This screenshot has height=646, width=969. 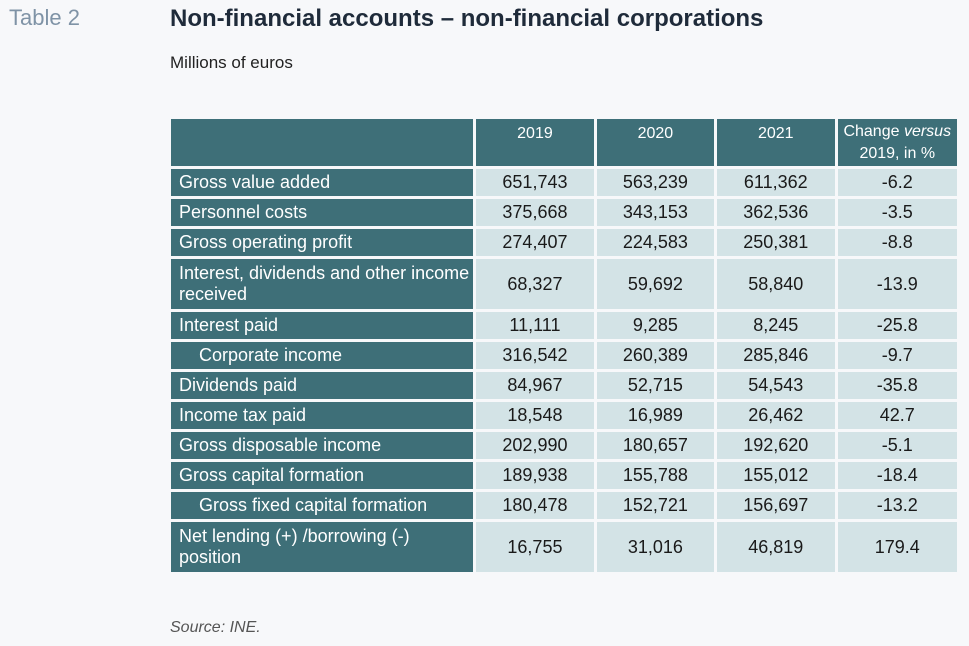 What do you see at coordinates (655, 284) in the screenshot?
I see `value-2020: 59,692` at bounding box center [655, 284].